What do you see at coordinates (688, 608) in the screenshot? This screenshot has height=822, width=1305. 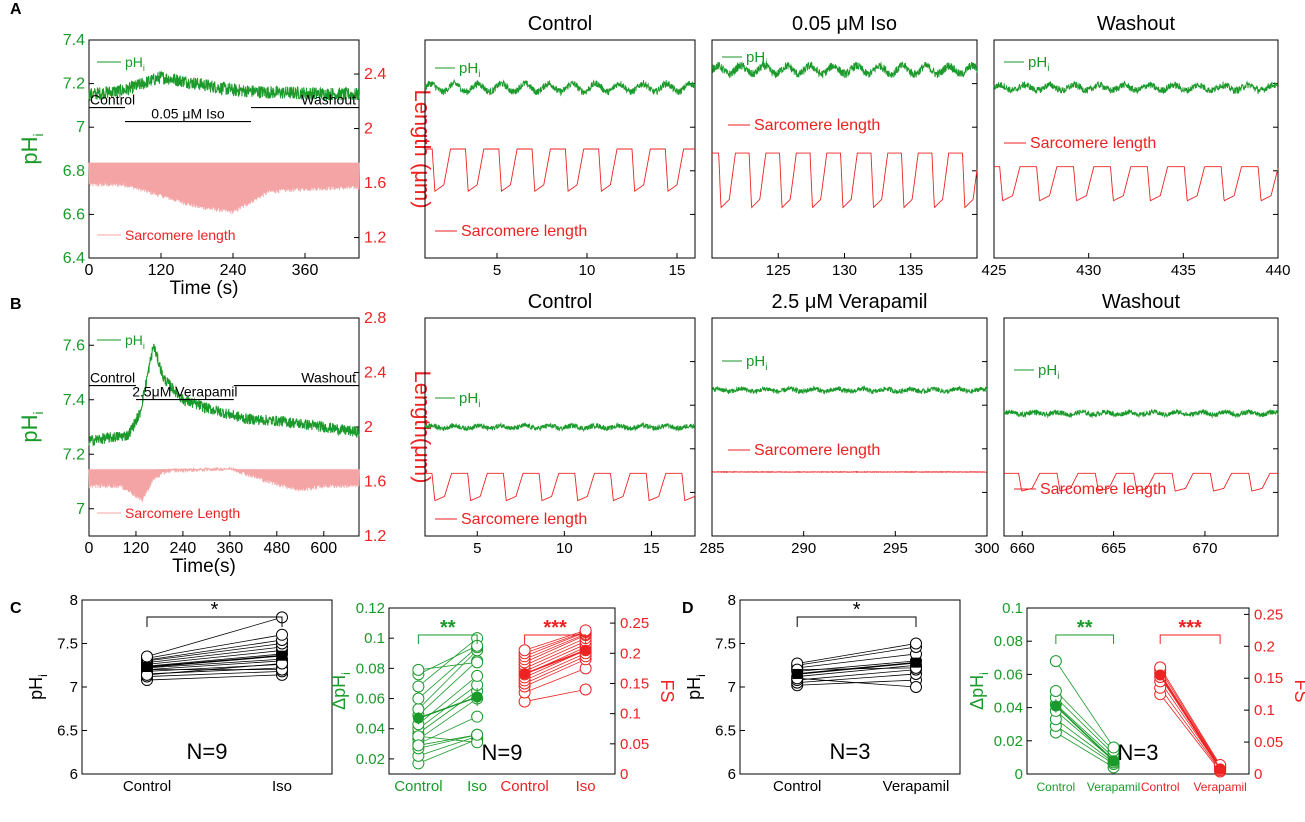 I see `panel-label-d: D` at bounding box center [688, 608].